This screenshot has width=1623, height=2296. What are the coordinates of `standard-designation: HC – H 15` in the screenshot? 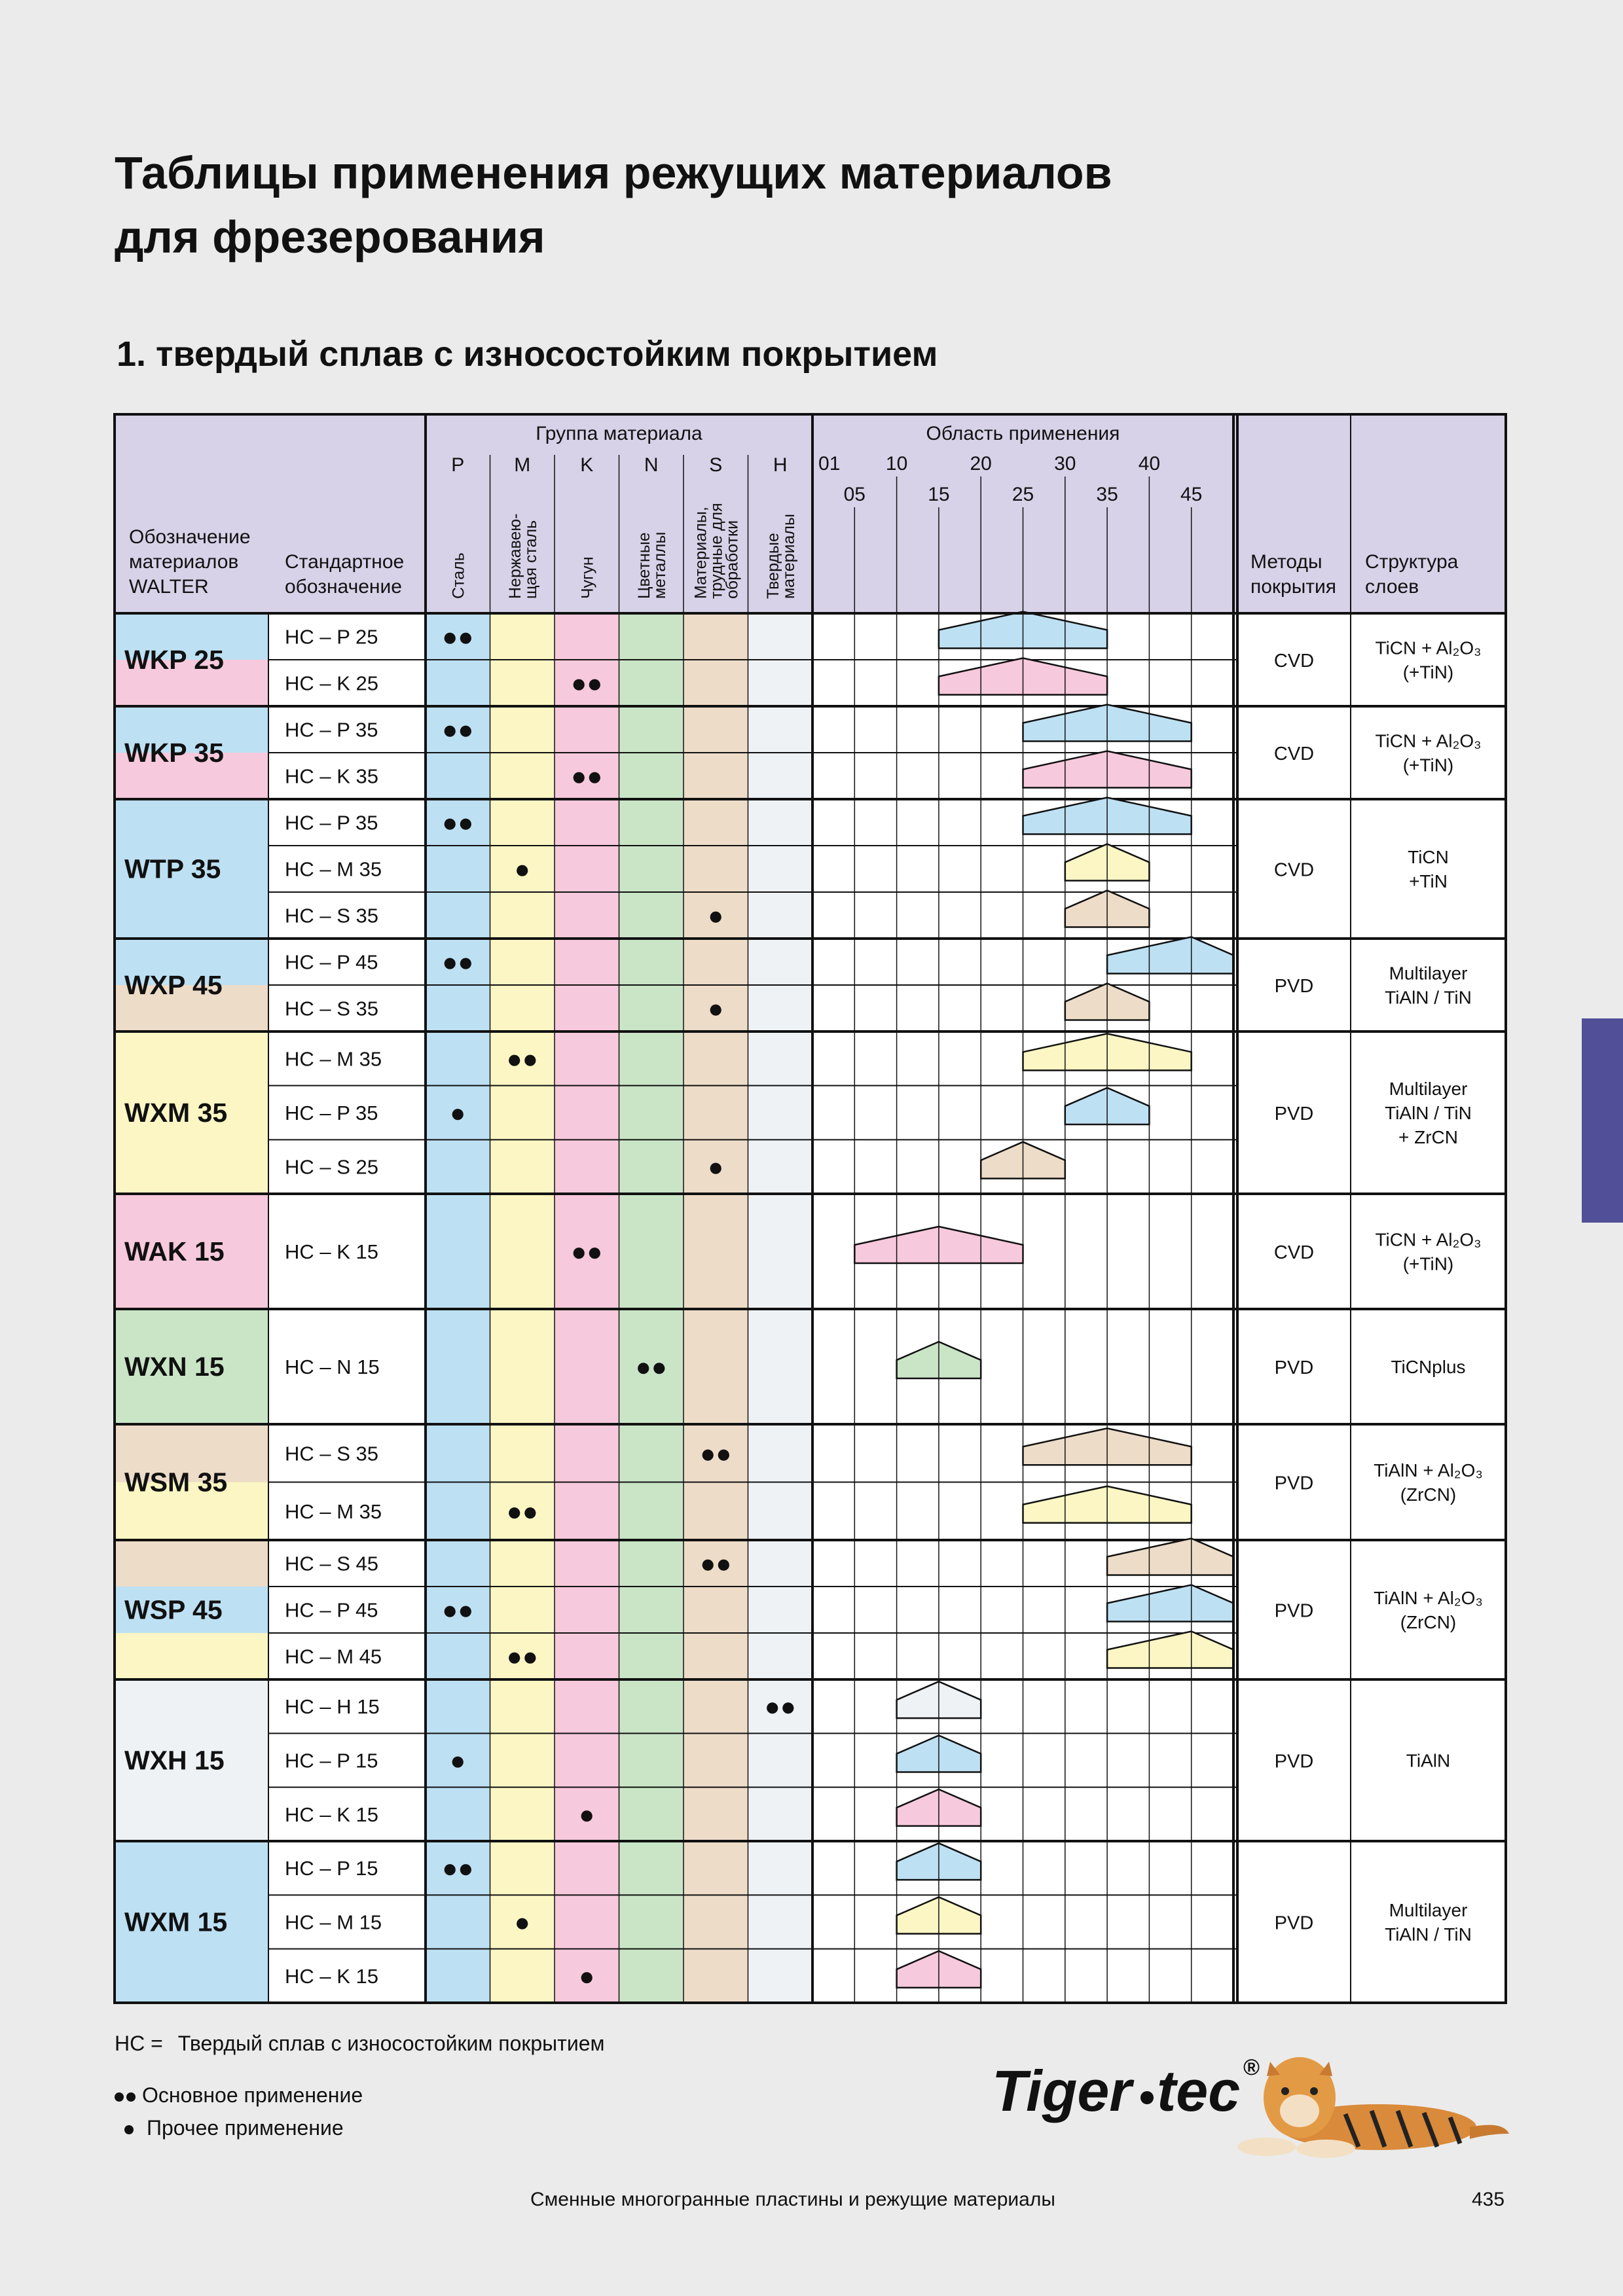 It's located at (332, 1707).